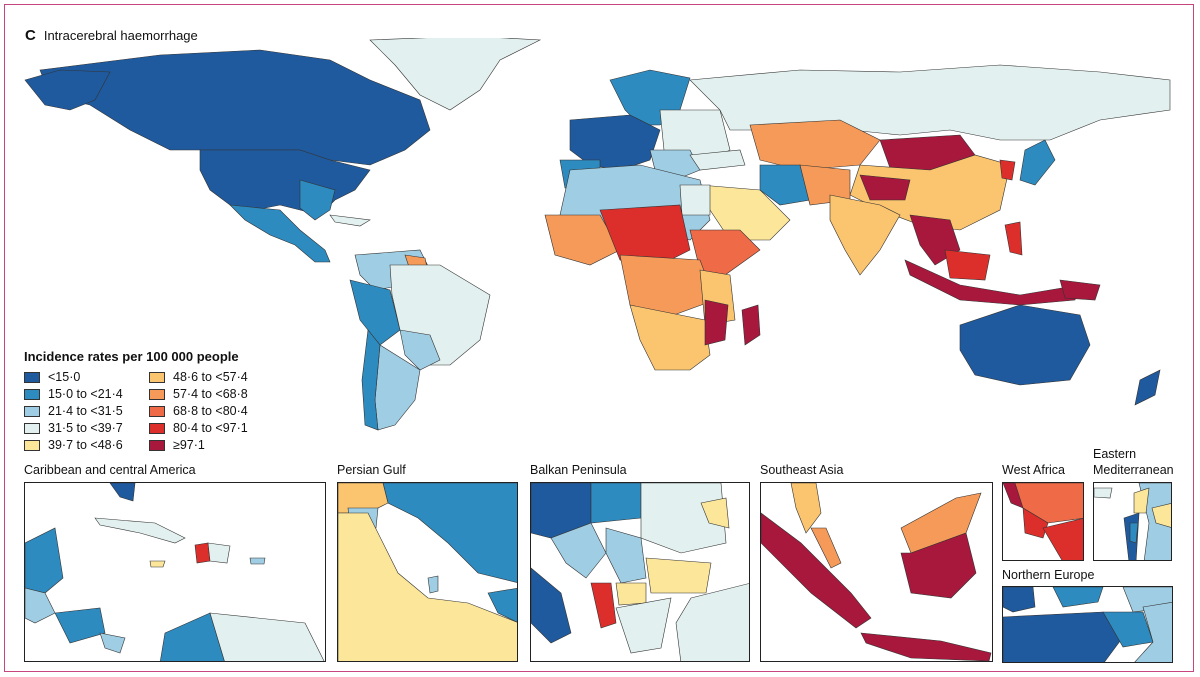  Describe the element at coordinates (603, 605) in the screenshot. I see `region-montenegro-albania` at that location.